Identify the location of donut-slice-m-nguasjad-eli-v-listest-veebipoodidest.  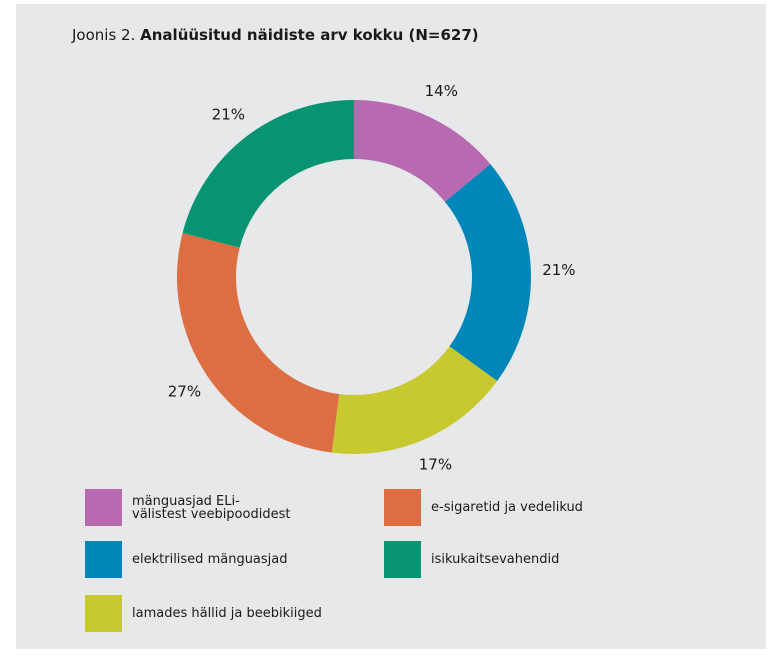
(422, 151).